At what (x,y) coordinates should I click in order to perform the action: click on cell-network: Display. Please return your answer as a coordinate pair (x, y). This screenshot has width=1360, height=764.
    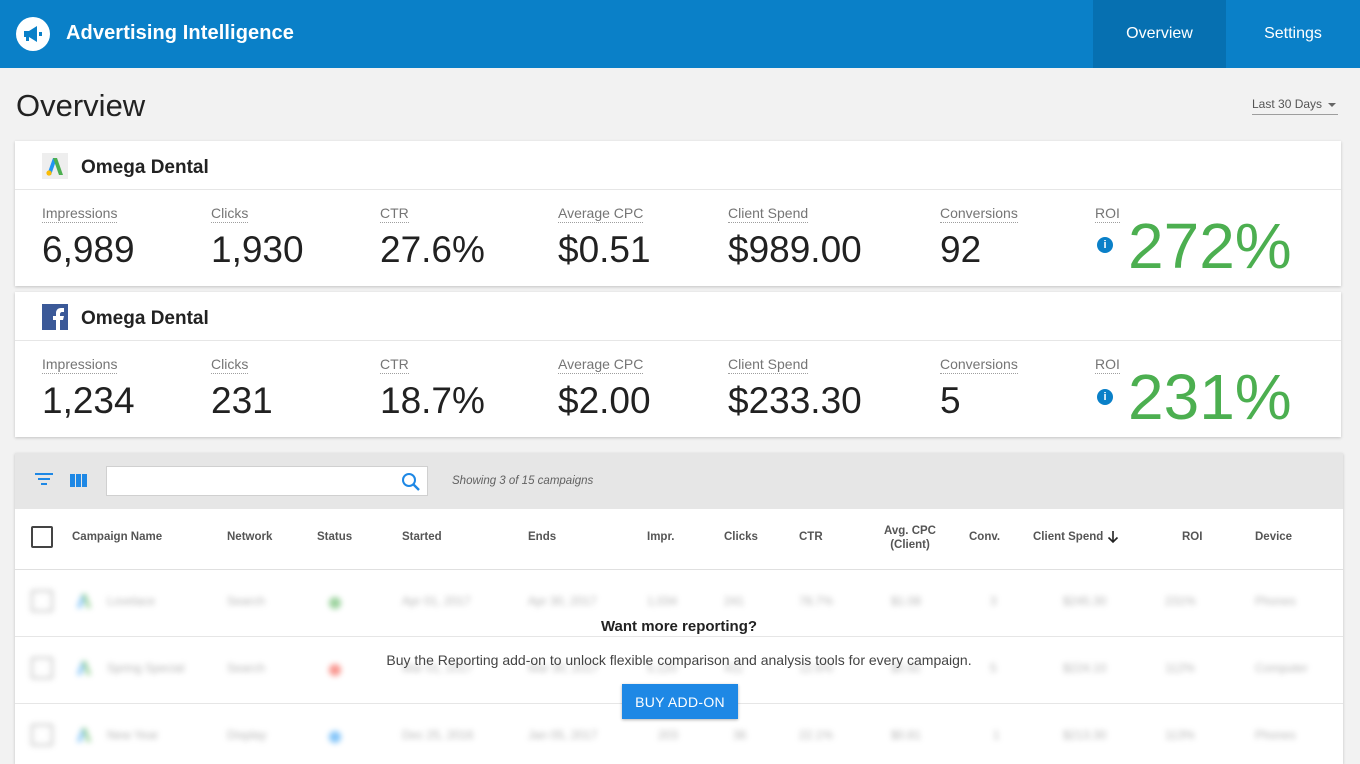
    Looking at the image, I should click on (247, 735).